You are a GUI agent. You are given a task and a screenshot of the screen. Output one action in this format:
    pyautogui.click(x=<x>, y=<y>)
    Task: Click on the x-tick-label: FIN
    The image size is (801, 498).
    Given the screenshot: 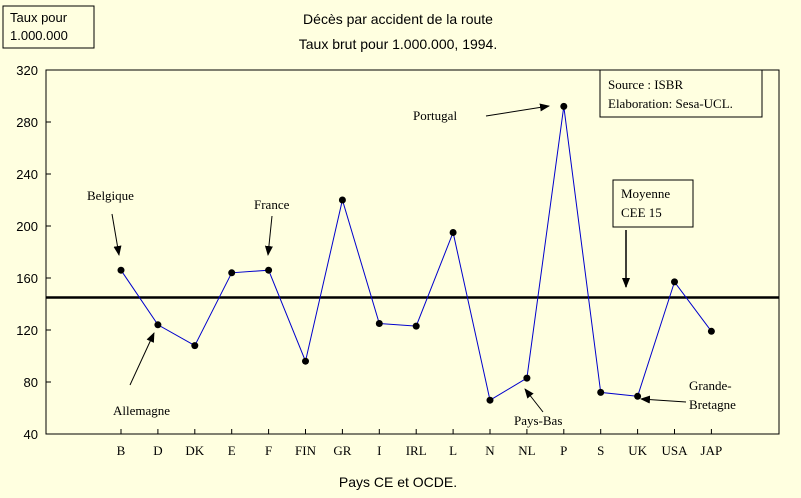 What is the action you would take?
    pyautogui.click(x=306, y=450)
    